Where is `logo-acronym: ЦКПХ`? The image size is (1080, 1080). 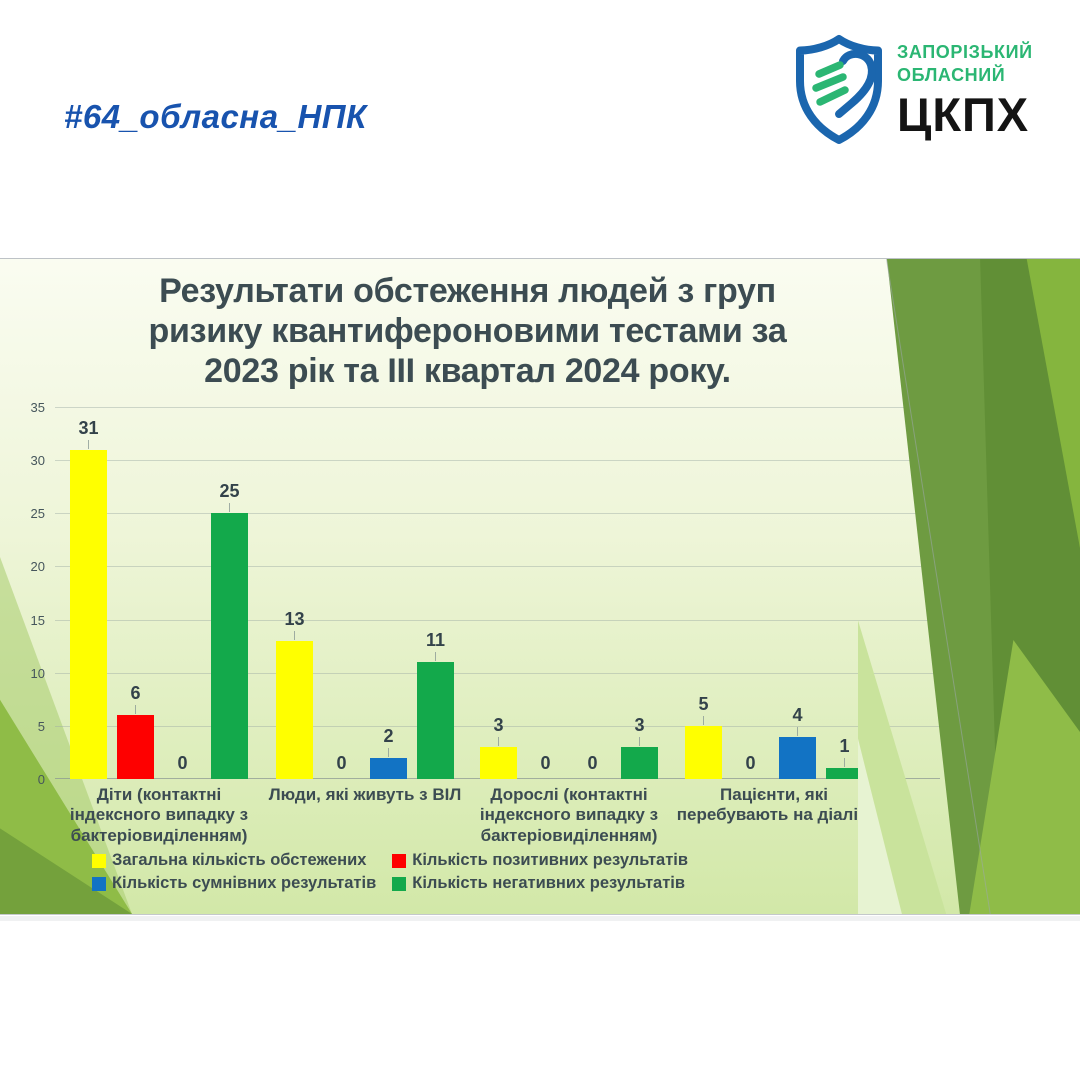 logo-acronym: ЦКПХ is located at coordinates (963, 114).